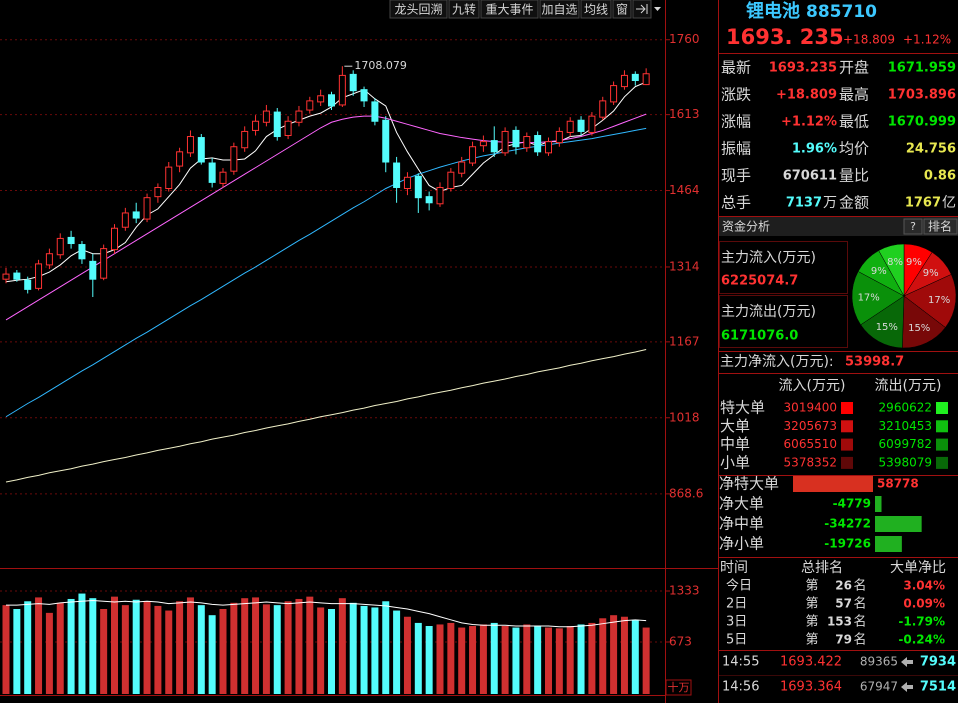  I want to click on toolbar-button-label: 重大事件, so click(509, 10).